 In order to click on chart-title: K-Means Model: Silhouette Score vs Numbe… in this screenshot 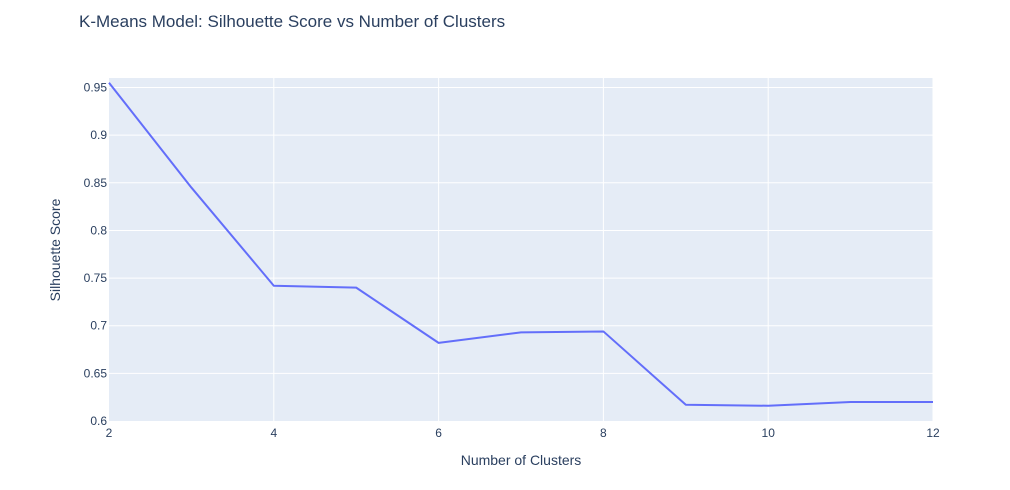, I will do `click(292, 21)`.